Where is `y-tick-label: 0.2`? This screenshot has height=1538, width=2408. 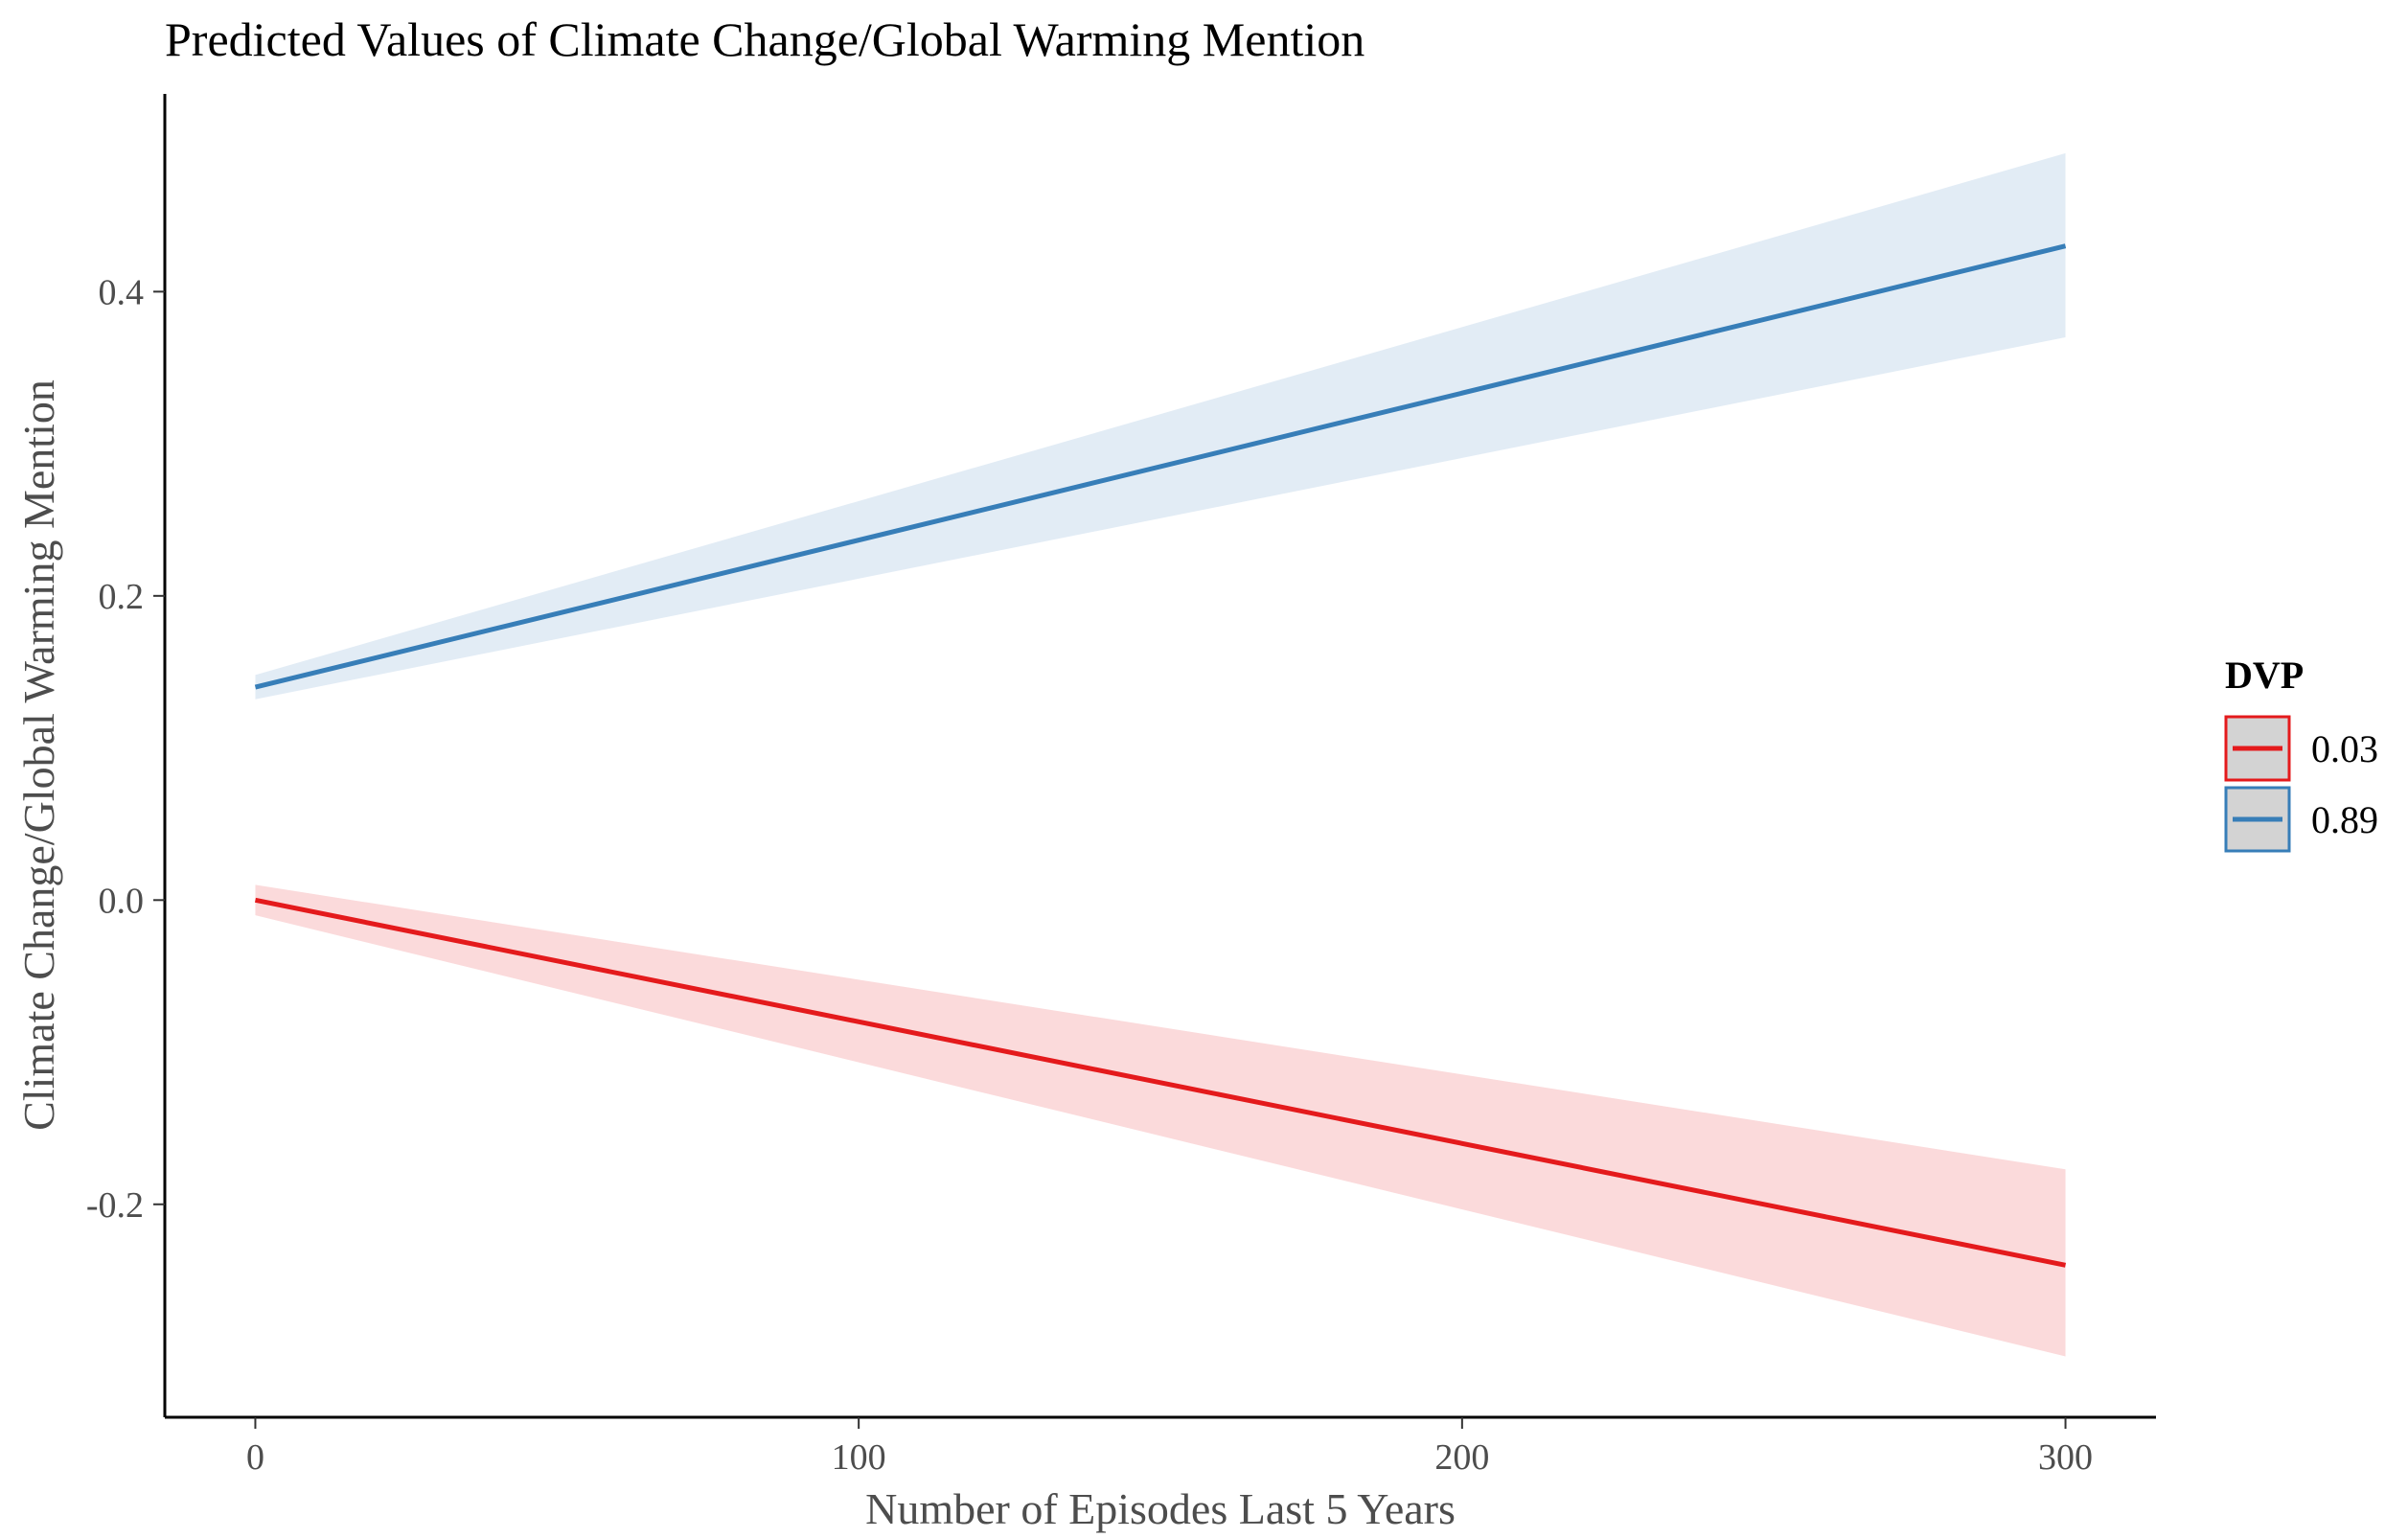
y-tick-label: 0.2 is located at coordinates (122, 597).